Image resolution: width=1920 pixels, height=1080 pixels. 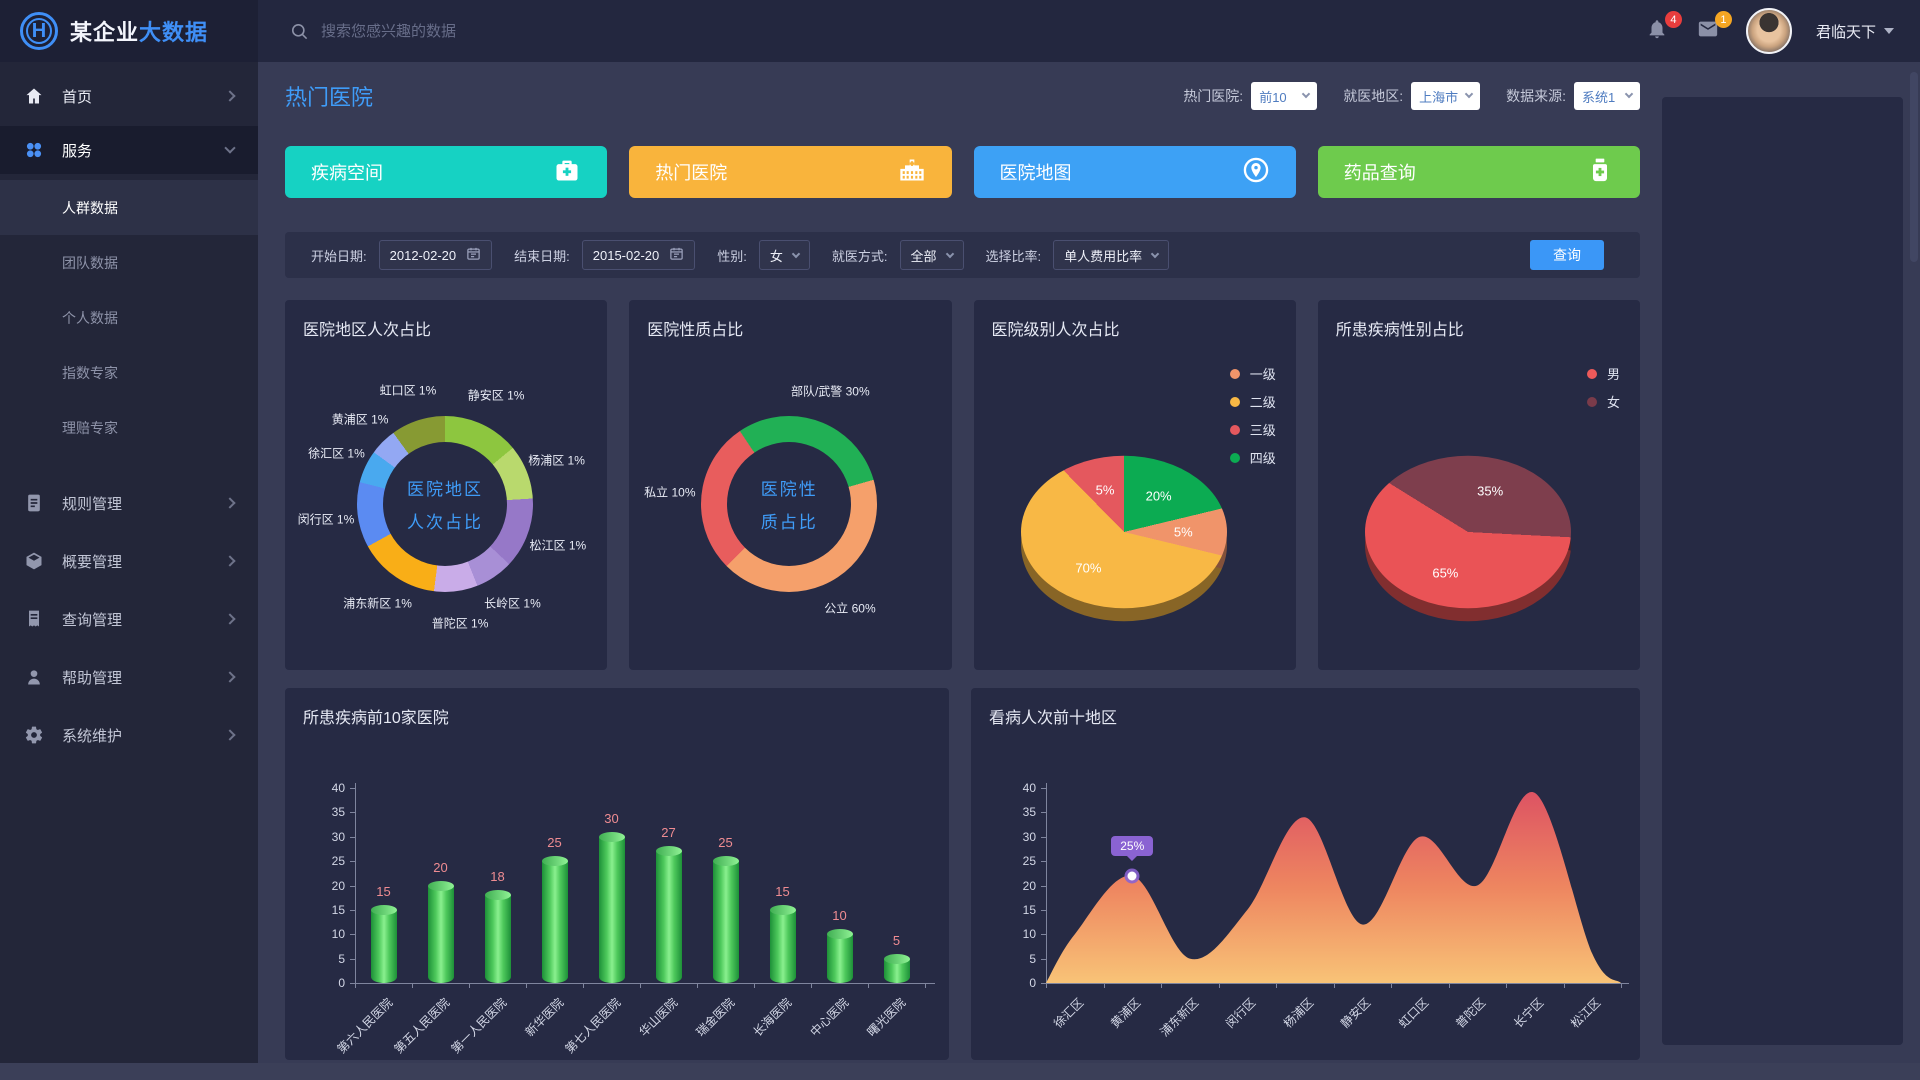 What do you see at coordinates (1708, 29) in the screenshot?
I see `envelope-icon` at bounding box center [1708, 29].